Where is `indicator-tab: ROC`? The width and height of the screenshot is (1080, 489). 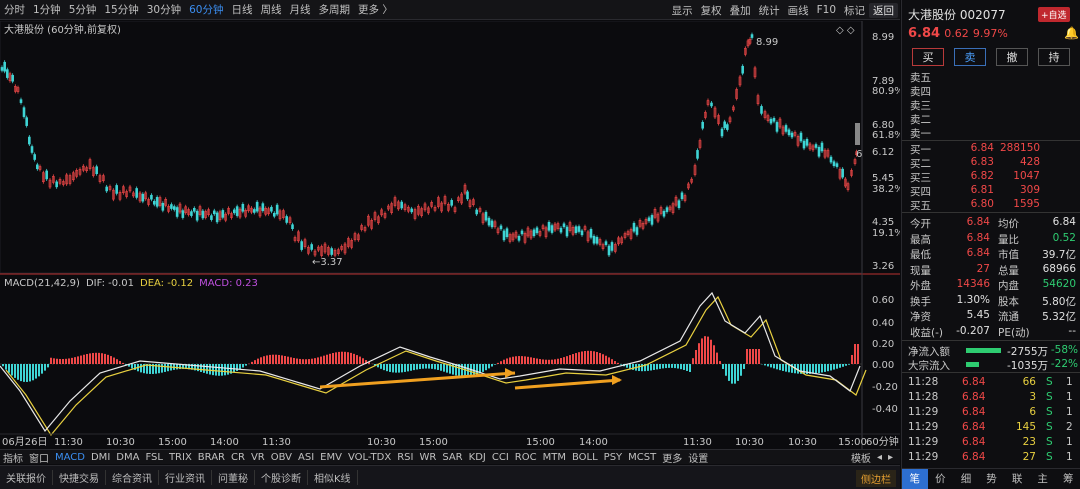 indicator-tab: ROC is located at coordinates (525, 457).